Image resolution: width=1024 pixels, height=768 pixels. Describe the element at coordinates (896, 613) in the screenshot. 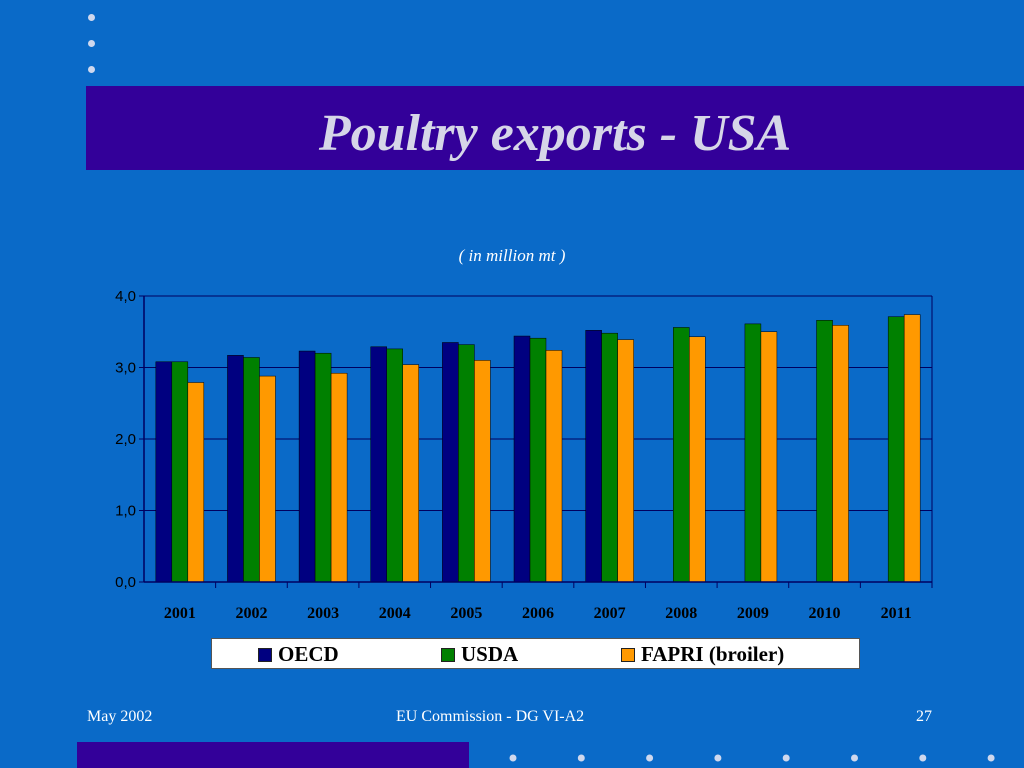

I see `x-tick-label: 2011` at that location.